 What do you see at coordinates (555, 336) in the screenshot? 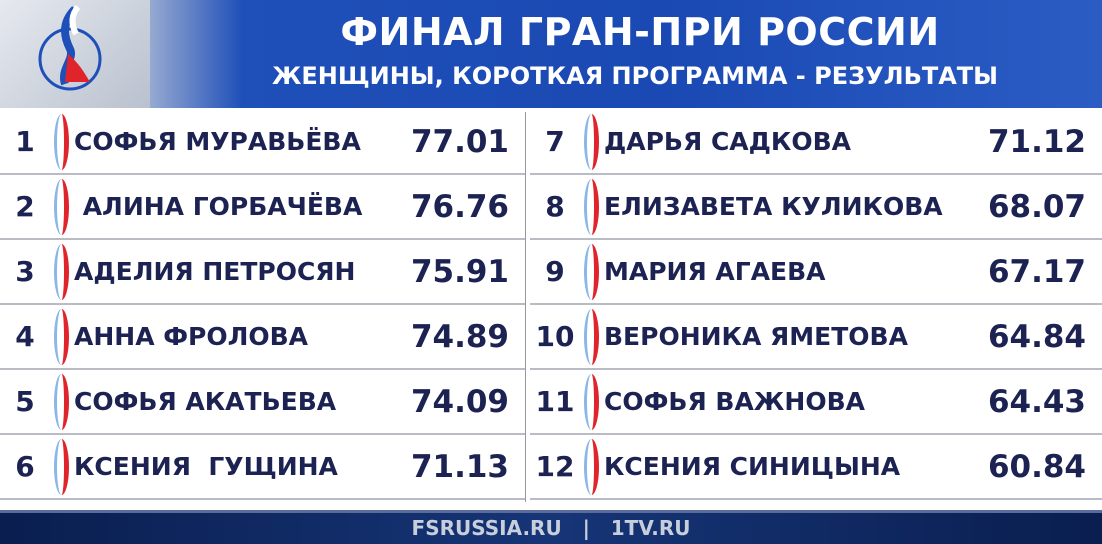
I see `rank: 10` at bounding box center [555, 336].